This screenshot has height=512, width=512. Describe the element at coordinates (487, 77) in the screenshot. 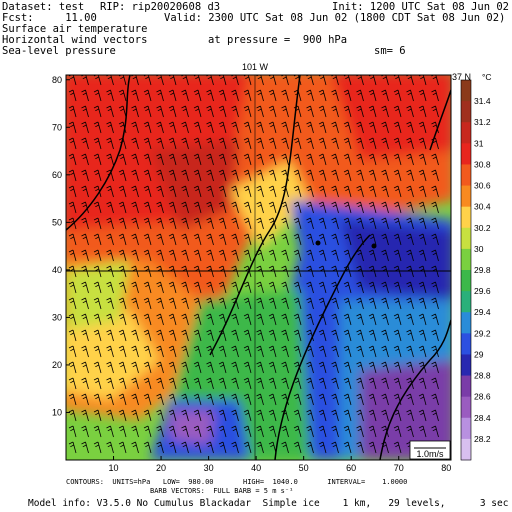

I see `colorbar-unit: °C` at that location.